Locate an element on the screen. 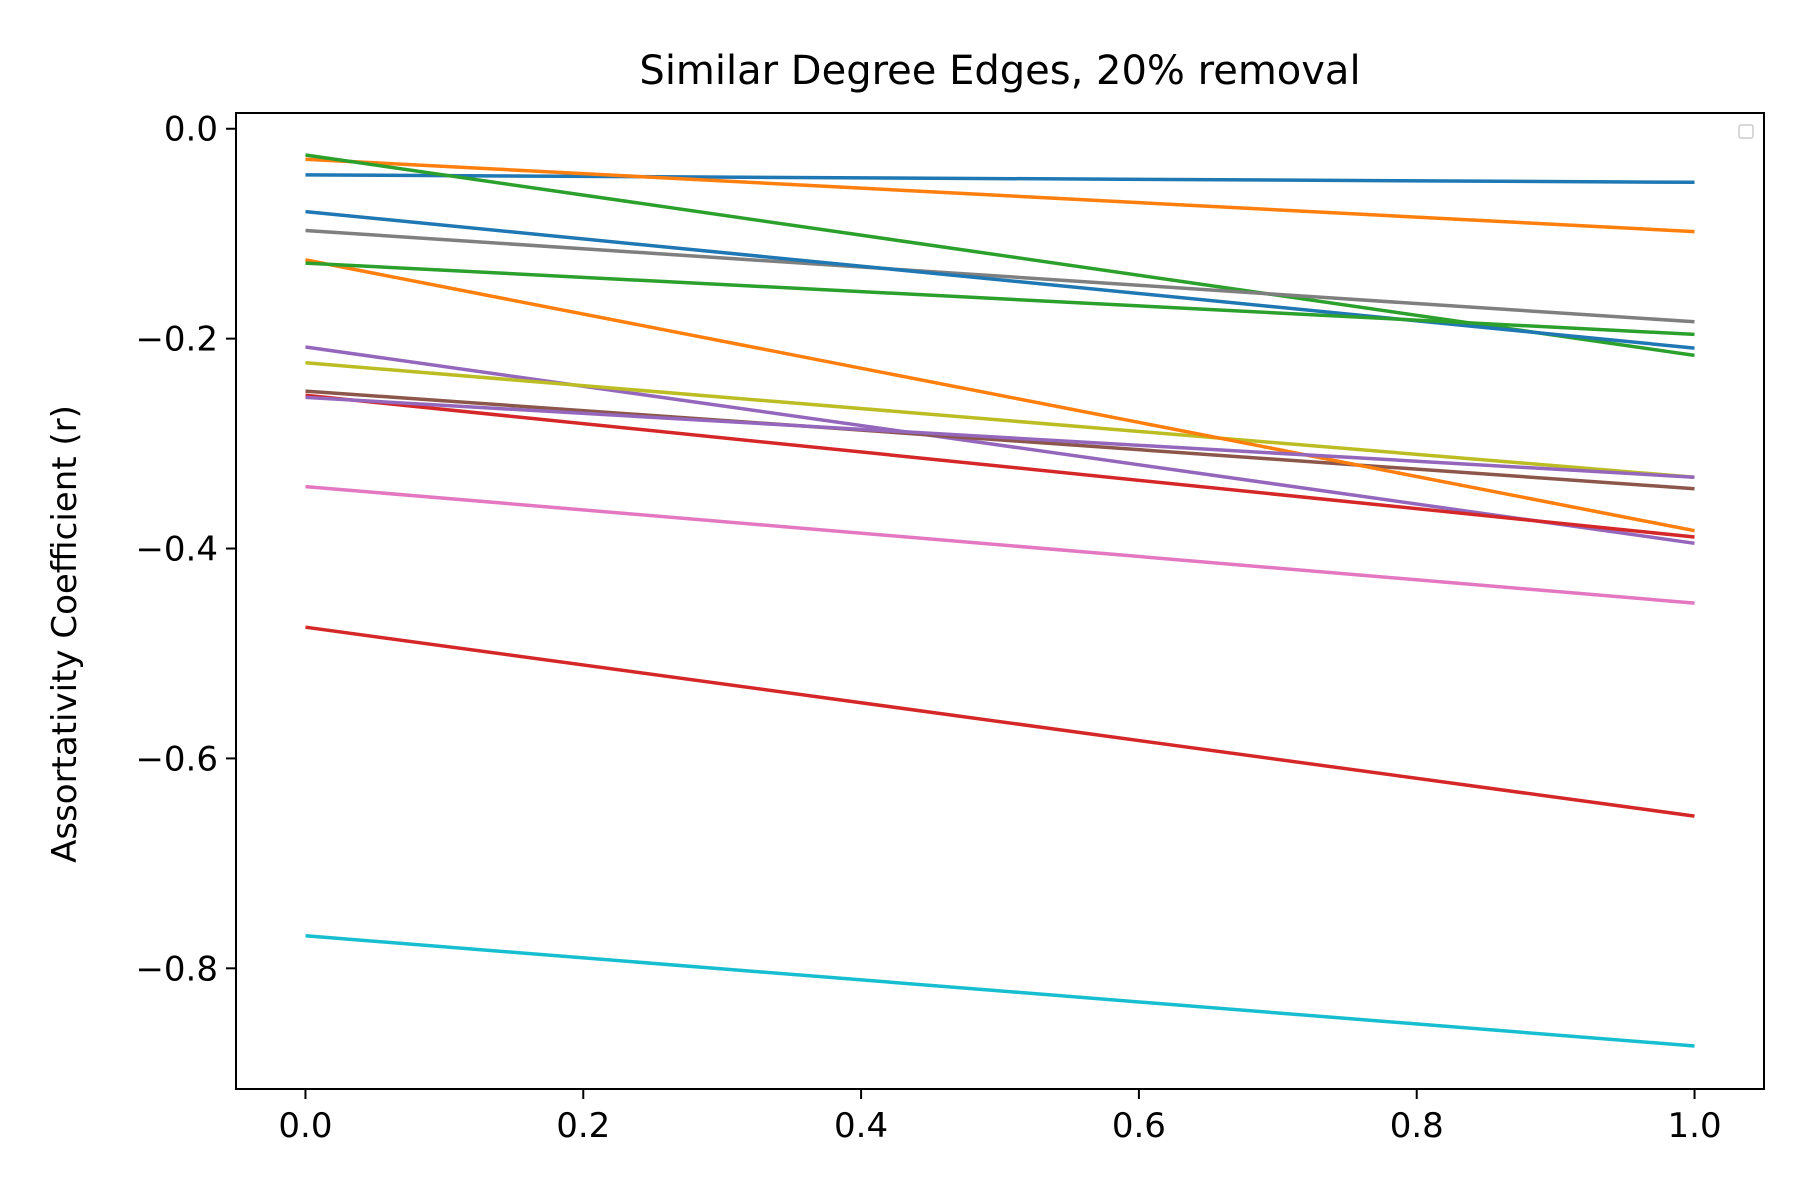  y-tick-label: −0.6 is located at coordinates (176, 759).